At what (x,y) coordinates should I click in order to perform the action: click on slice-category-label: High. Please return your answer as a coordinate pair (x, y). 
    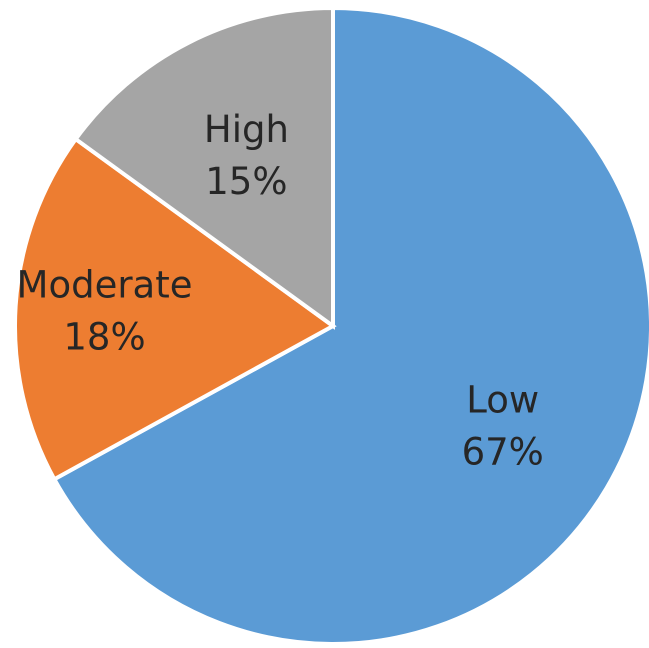
    Looking at the image, I should click on (246, 129).